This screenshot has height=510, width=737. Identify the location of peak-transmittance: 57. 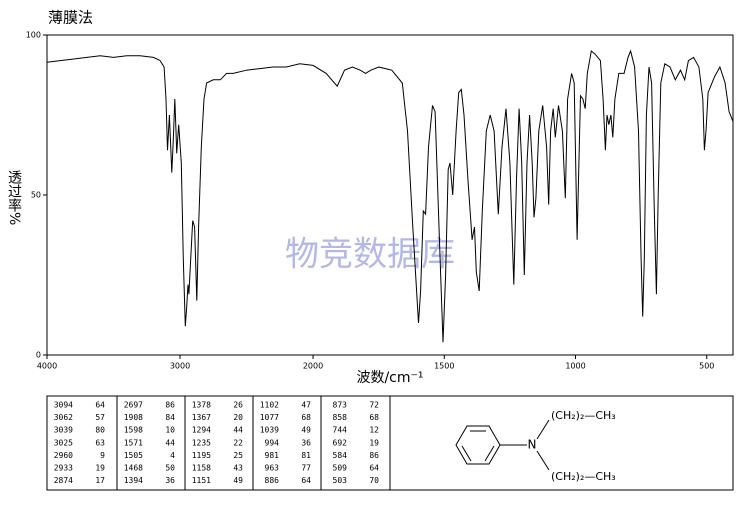
(100, 417).